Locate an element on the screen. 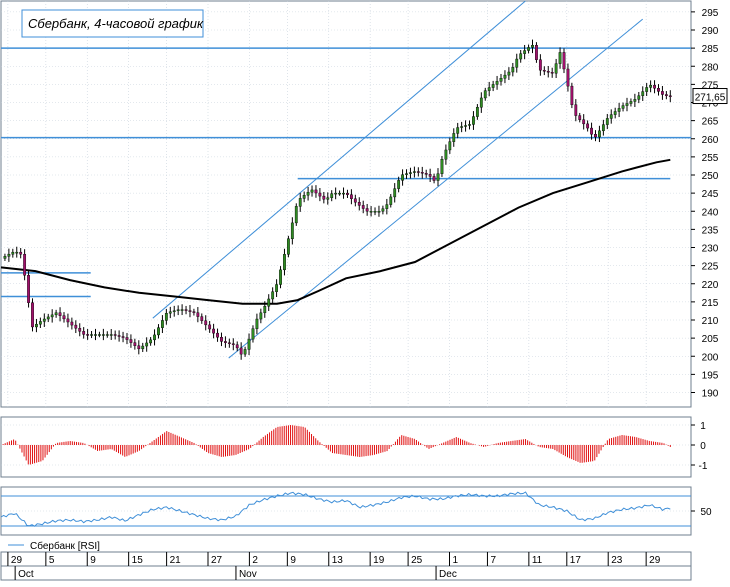 Image resolution: width=730 pixels, height=587 pixels. price-tick-label: 250 is located at coordinates (710, 176).